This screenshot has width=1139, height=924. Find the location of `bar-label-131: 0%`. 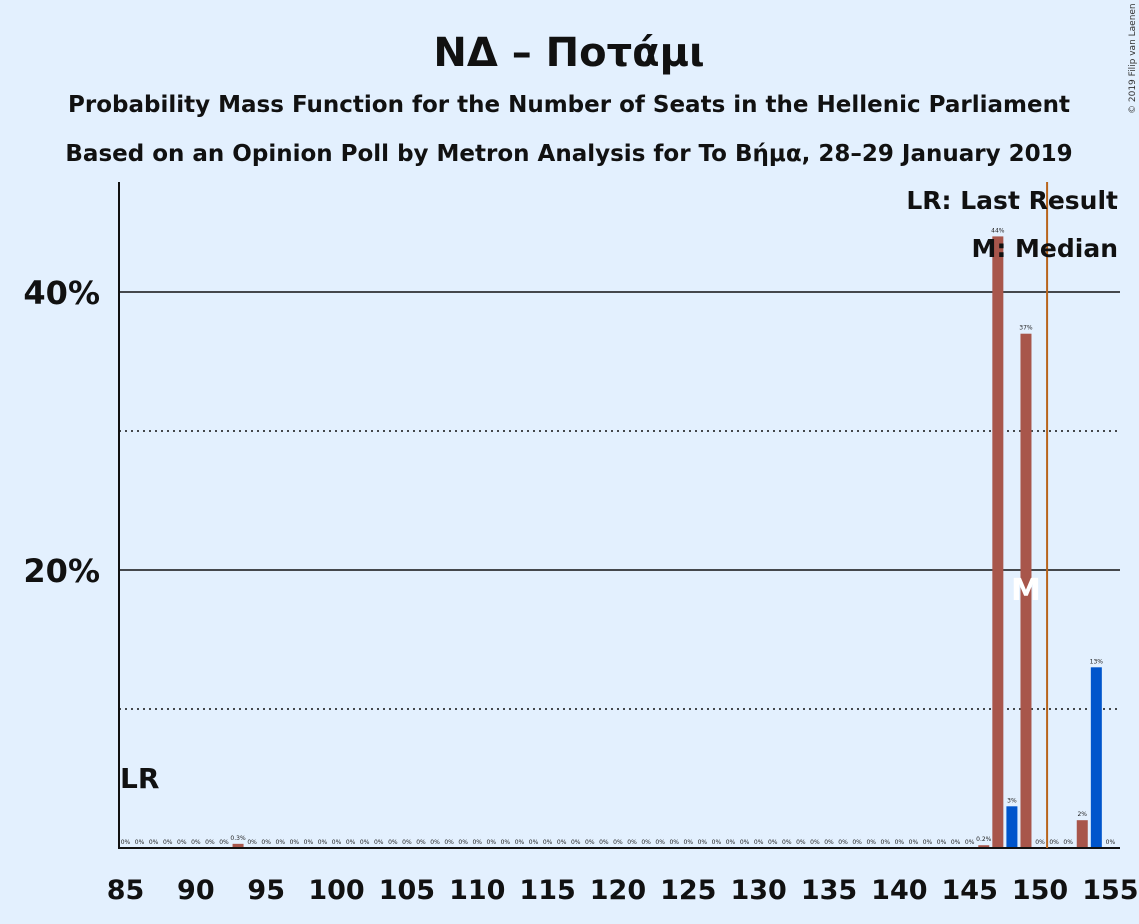

bar-label-131: 0% is located at coordinates (773, 842).